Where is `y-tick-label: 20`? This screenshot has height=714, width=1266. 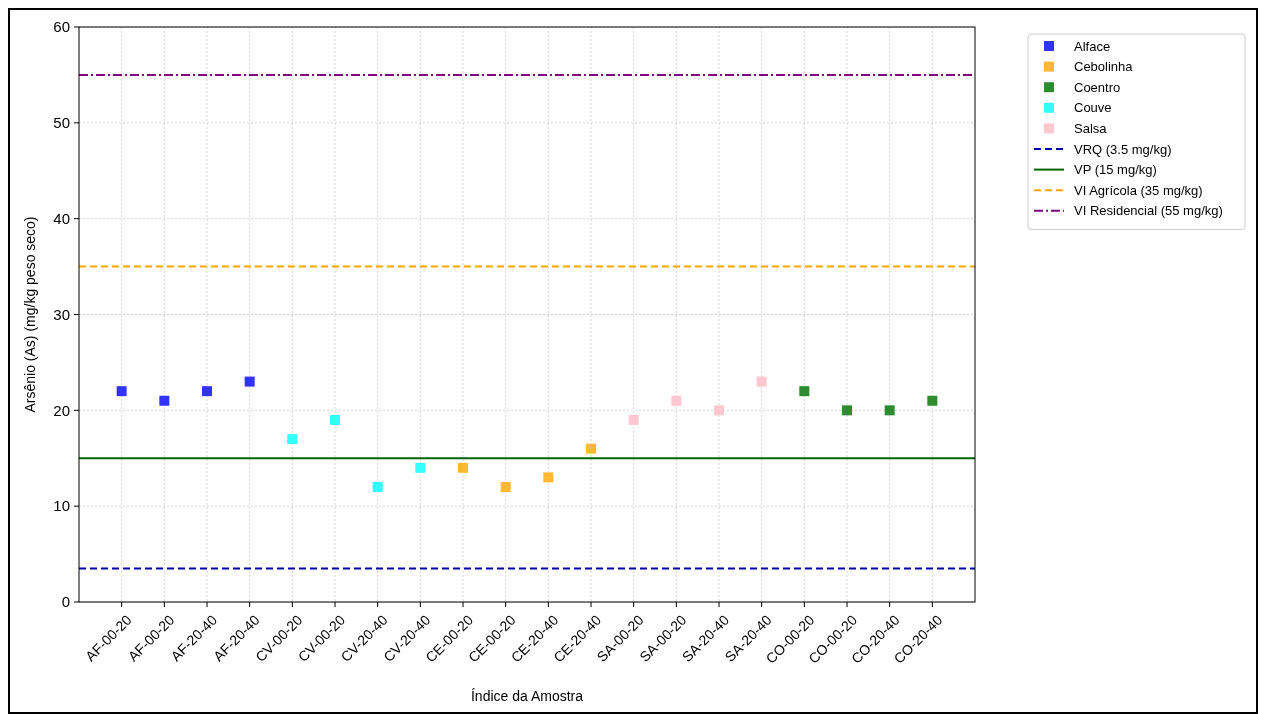 y-tick-label: 20 is located at coordinates (61, 410).